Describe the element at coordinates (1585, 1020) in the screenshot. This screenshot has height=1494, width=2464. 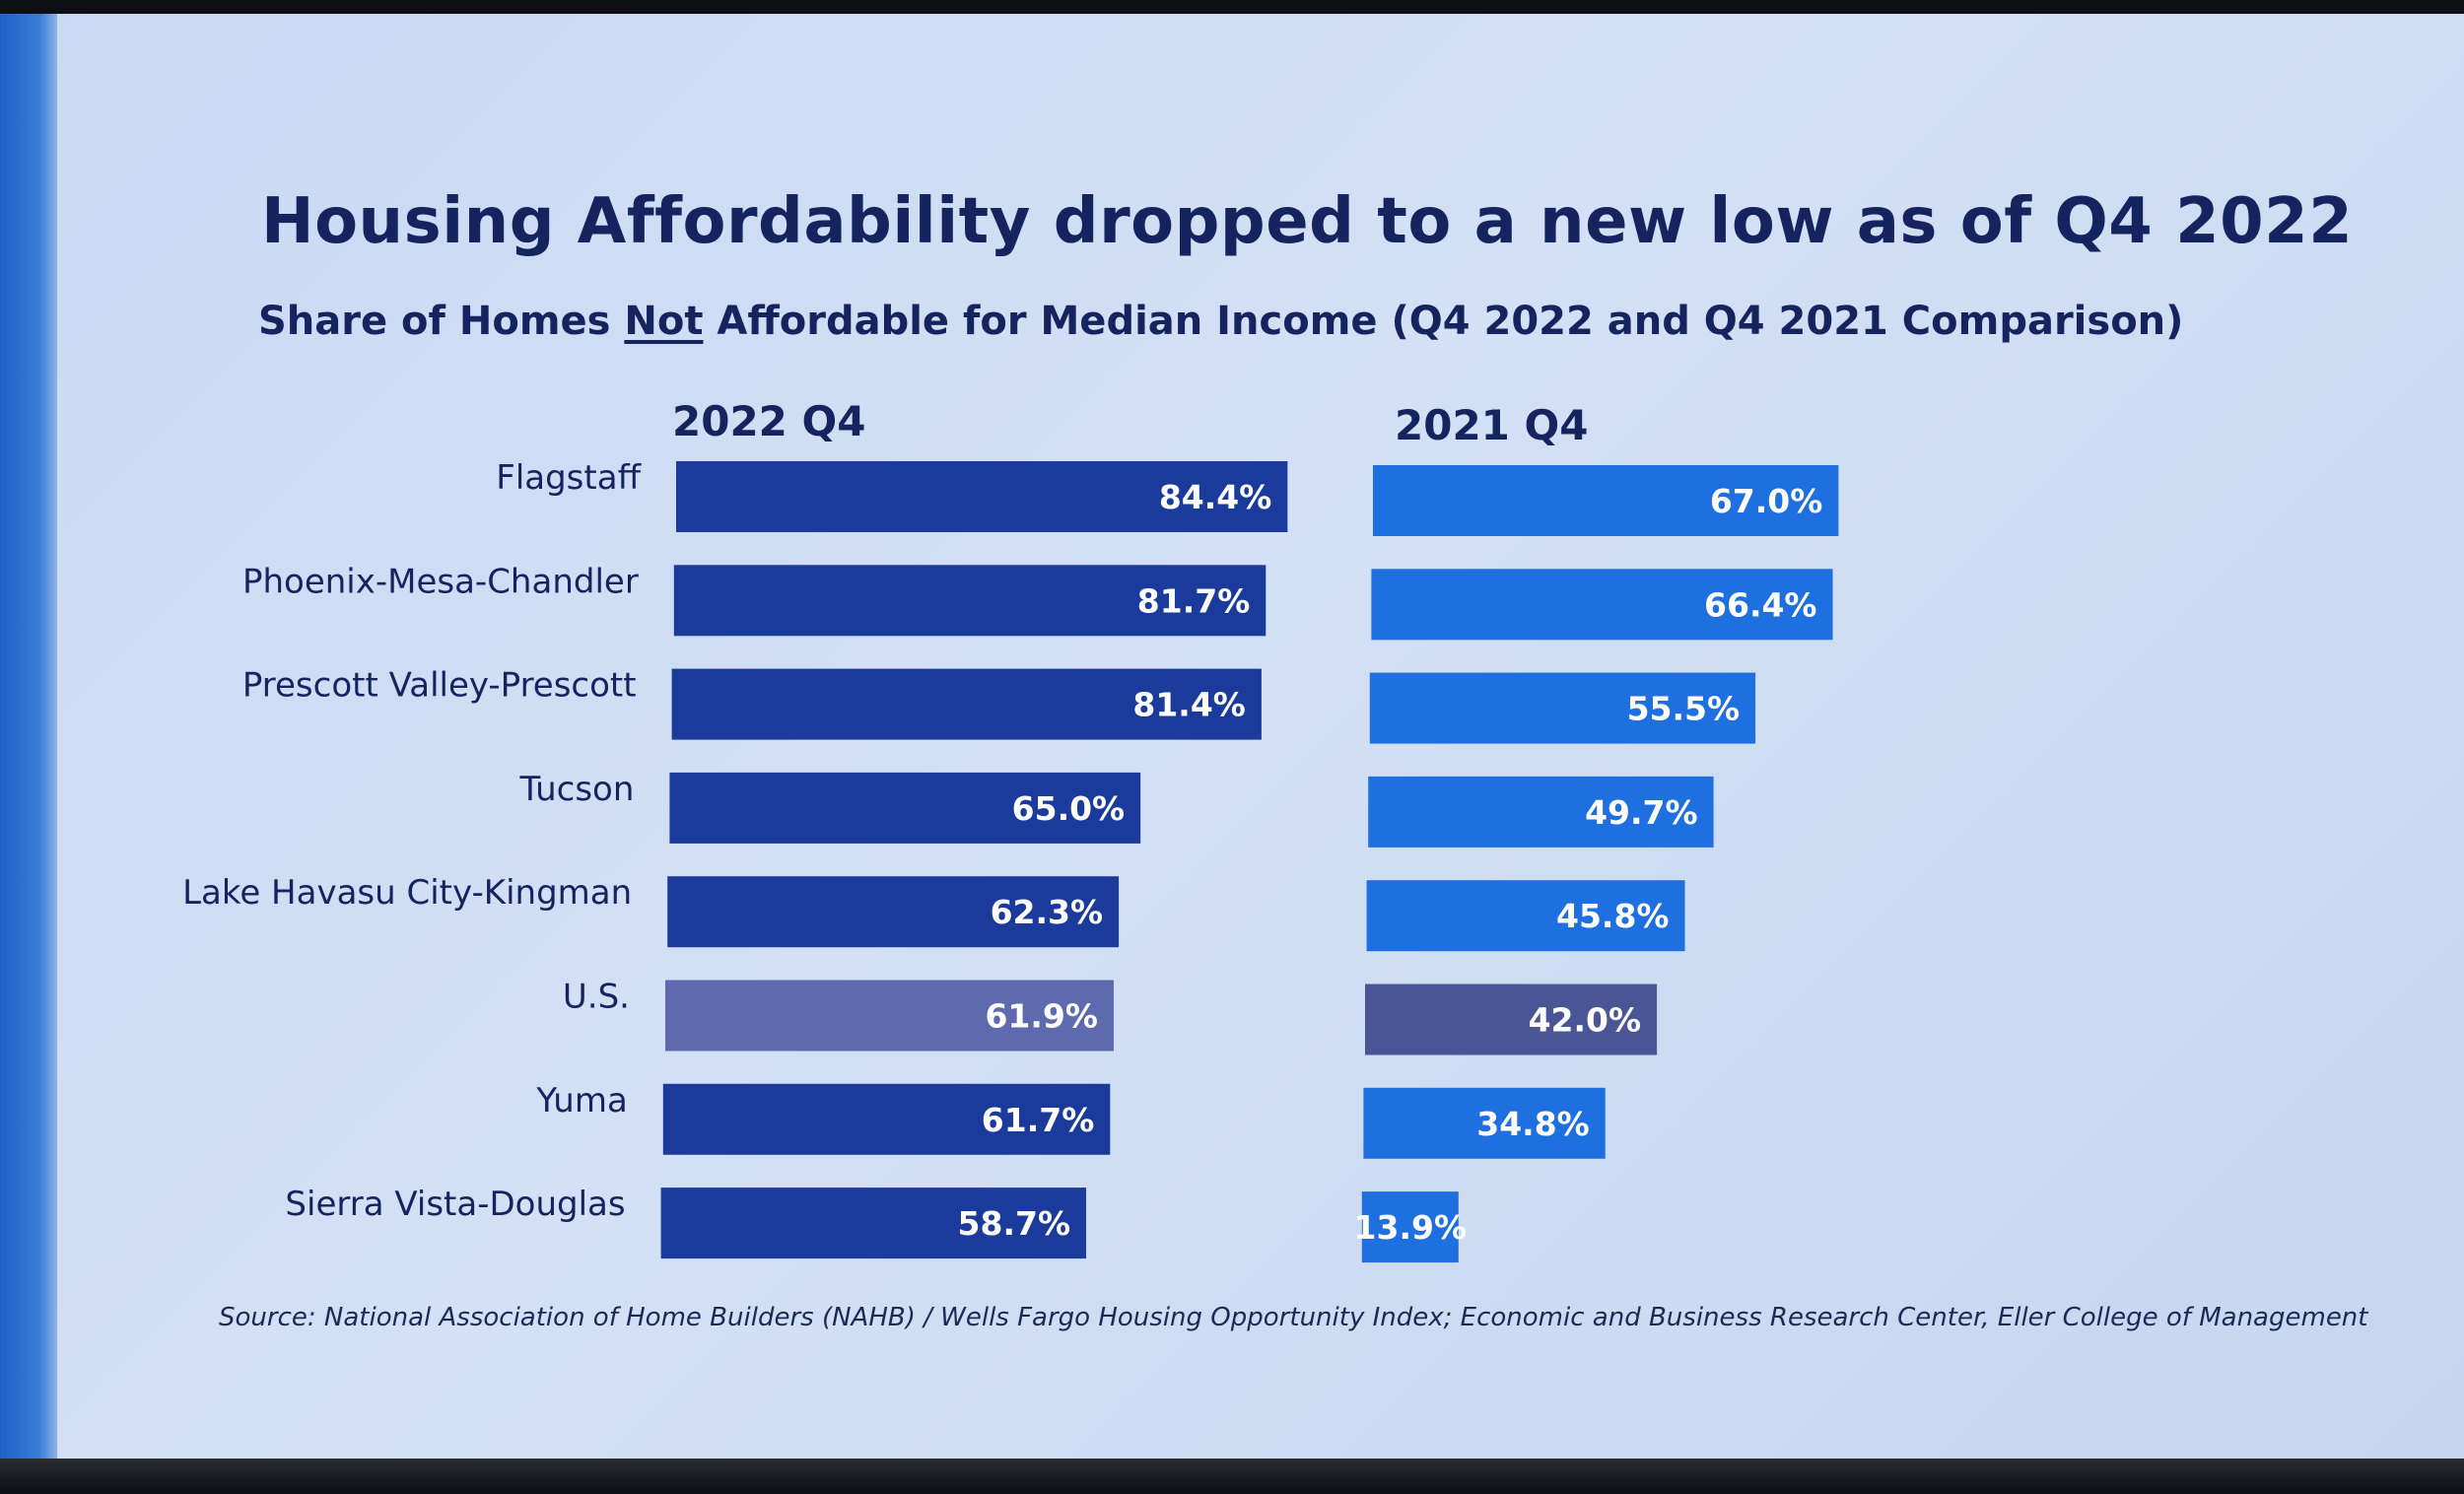
I see `bar-label-2-6: 42.0%` at that location.